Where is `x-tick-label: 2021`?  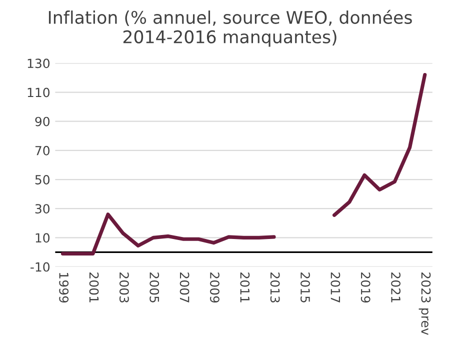
x-tick-label: 2021 is located at coordinates (396, 287).